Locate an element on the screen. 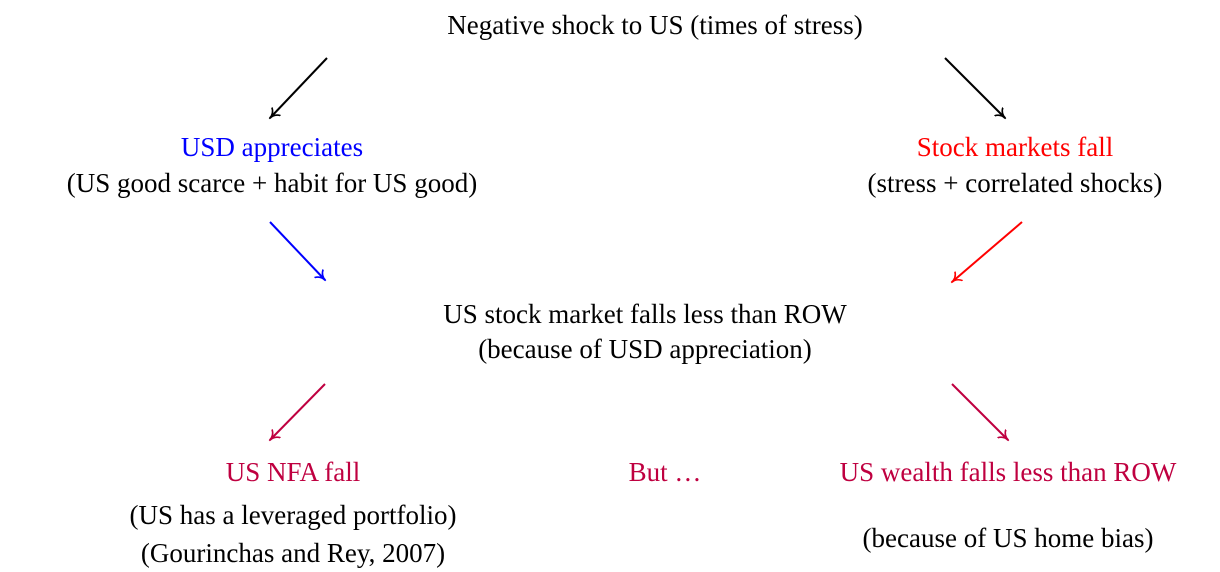  node-detail: (US good scarce + habit for US good) is located at coordinates (272, 183).